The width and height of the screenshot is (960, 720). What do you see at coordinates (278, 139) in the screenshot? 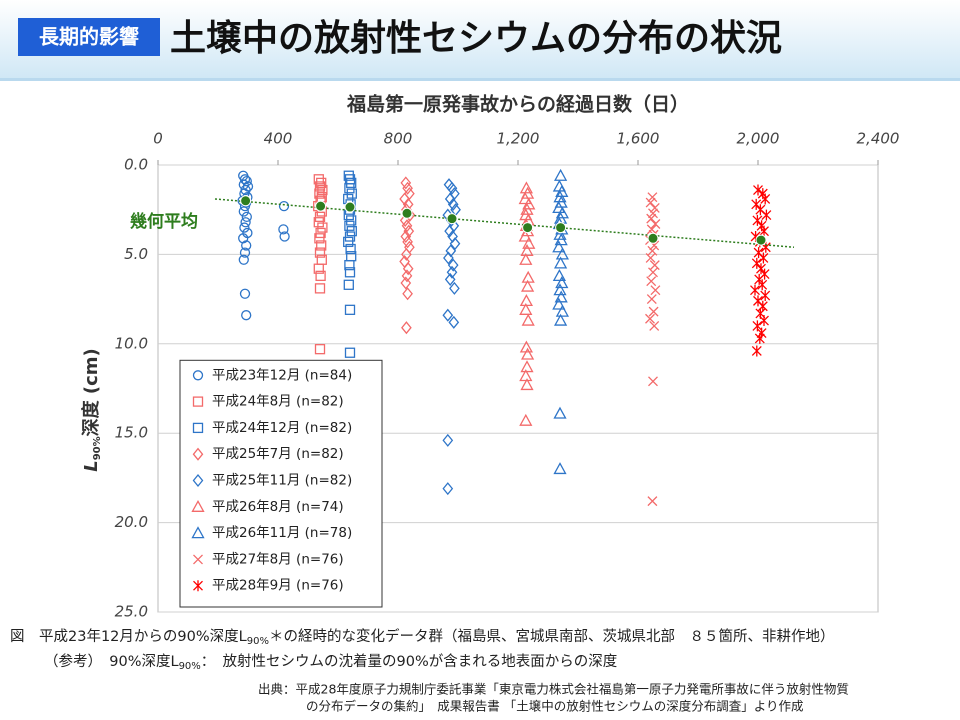
I see `x-tick-label: 400` at bounding box center [278, 139].